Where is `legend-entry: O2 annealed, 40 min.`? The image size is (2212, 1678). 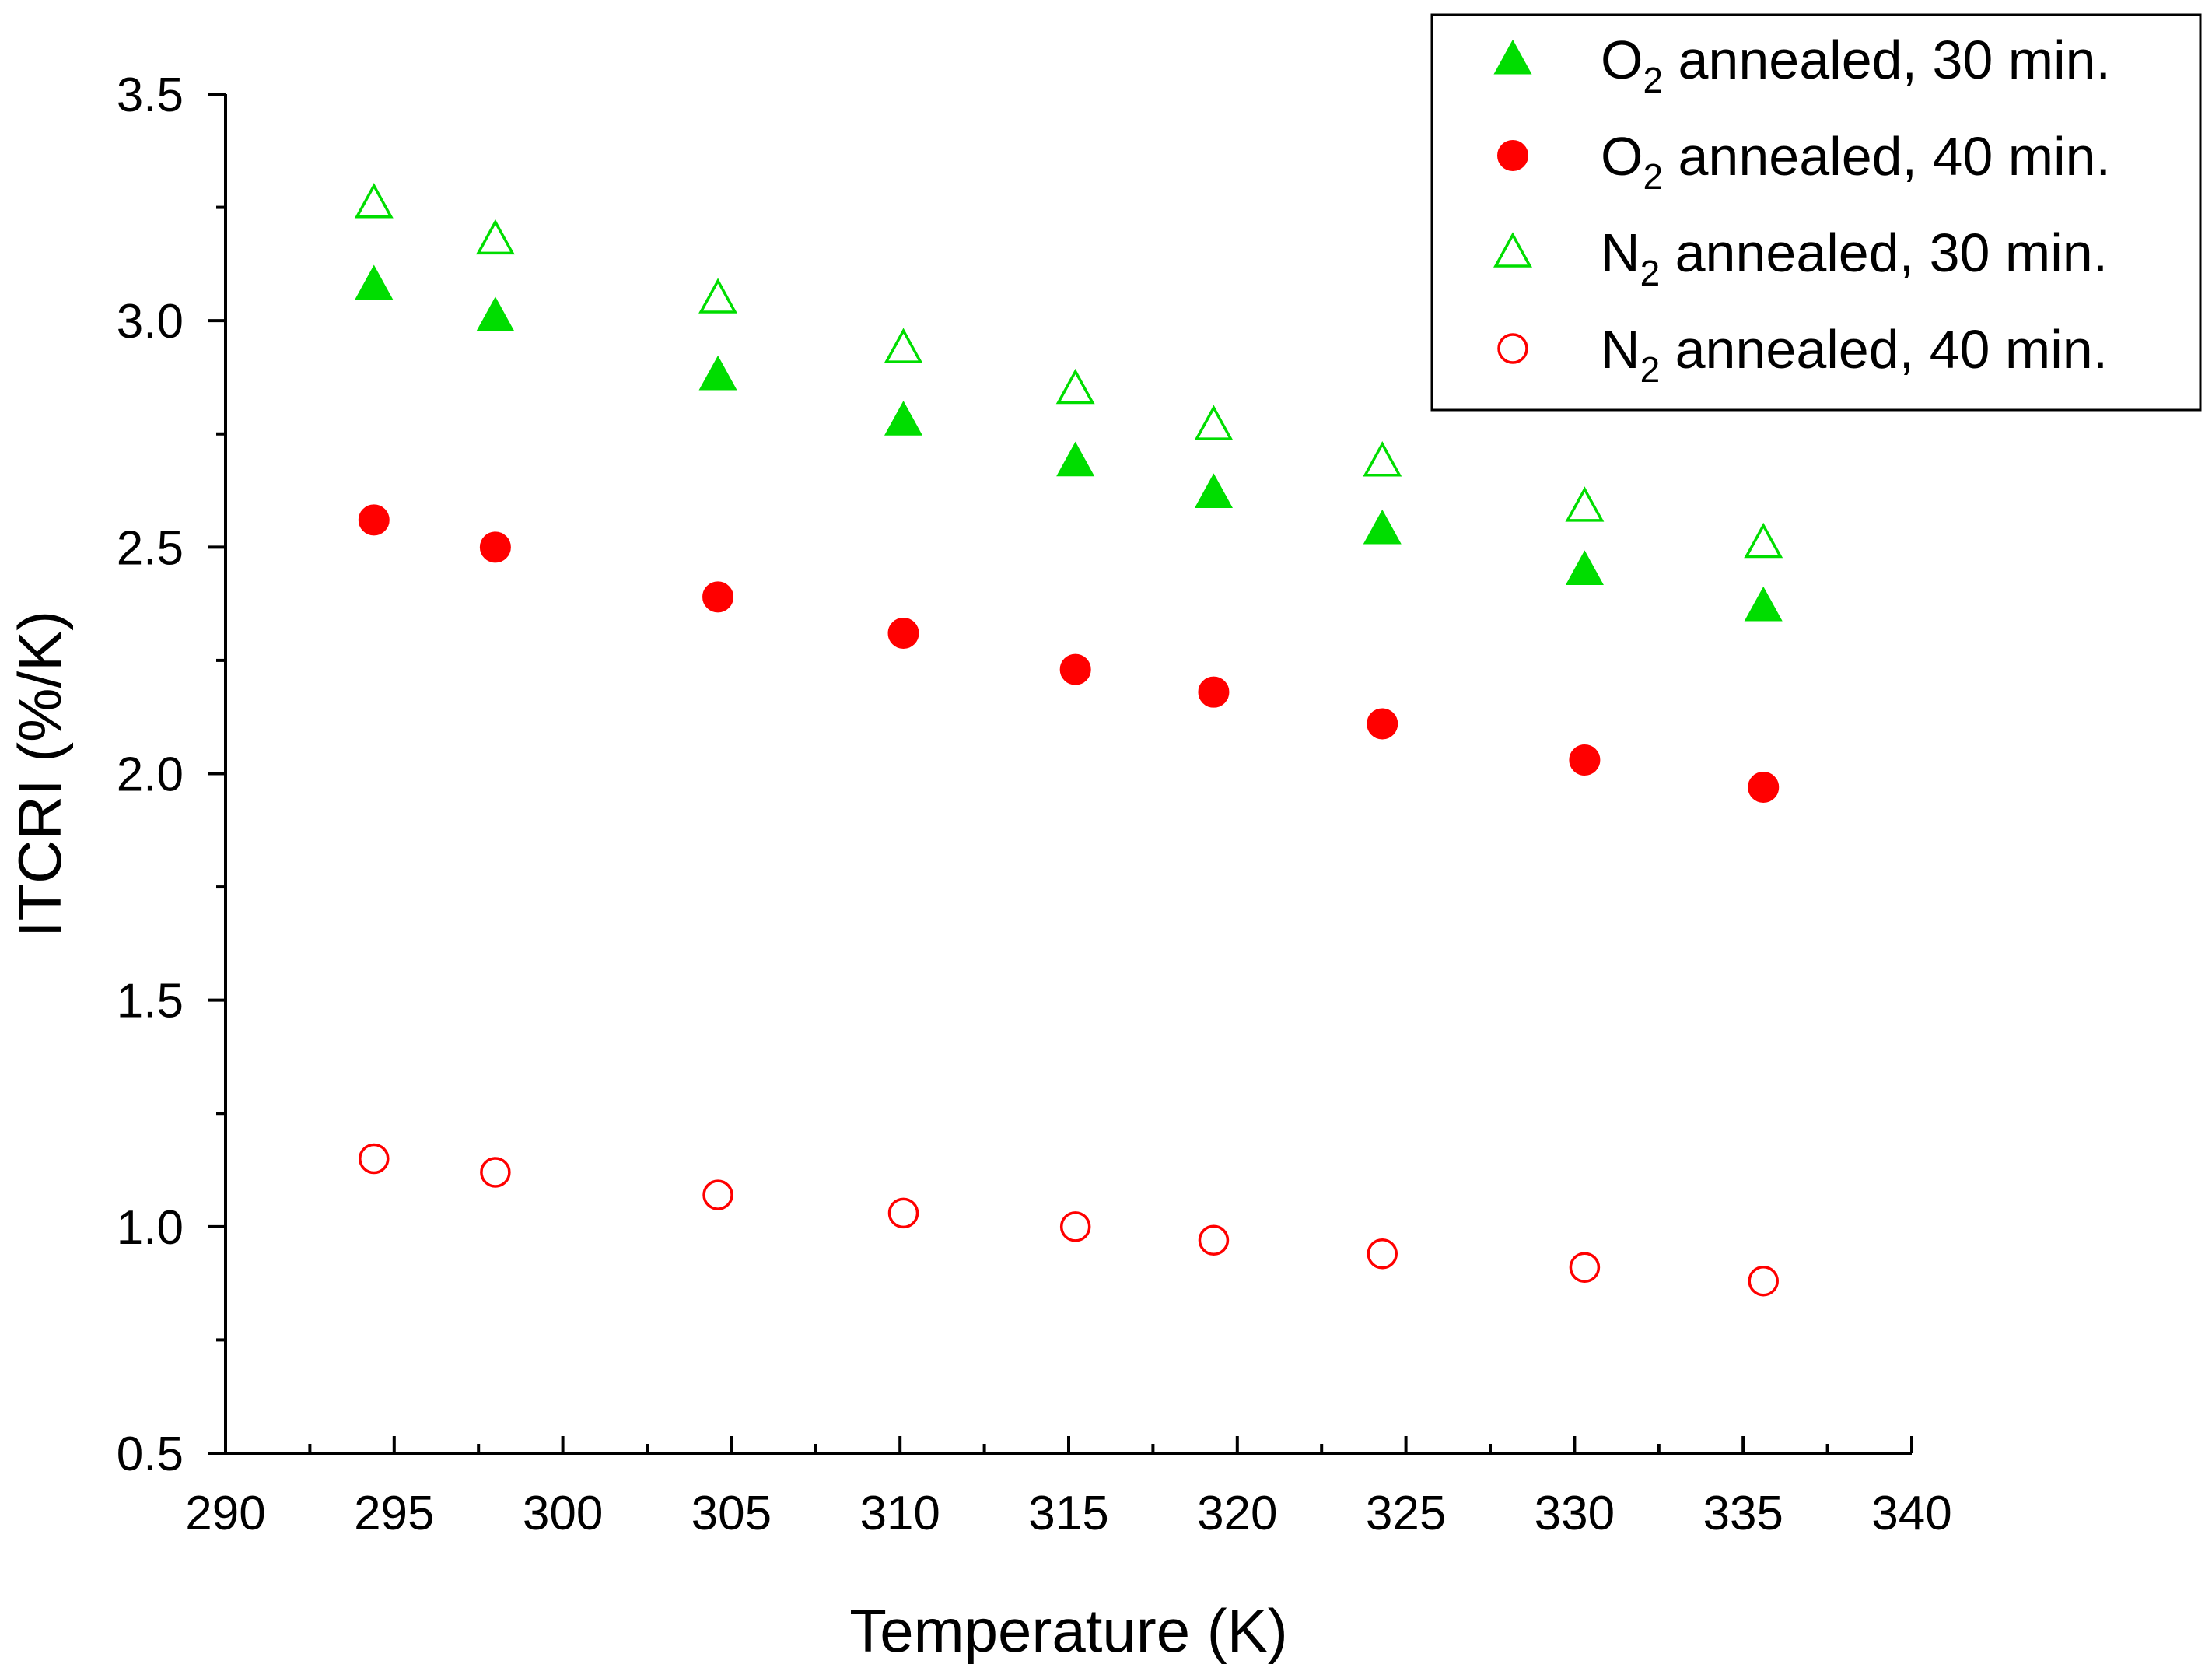 legend-entry: O2 annealed, 40 min. is located at coordinates (1804, 161).